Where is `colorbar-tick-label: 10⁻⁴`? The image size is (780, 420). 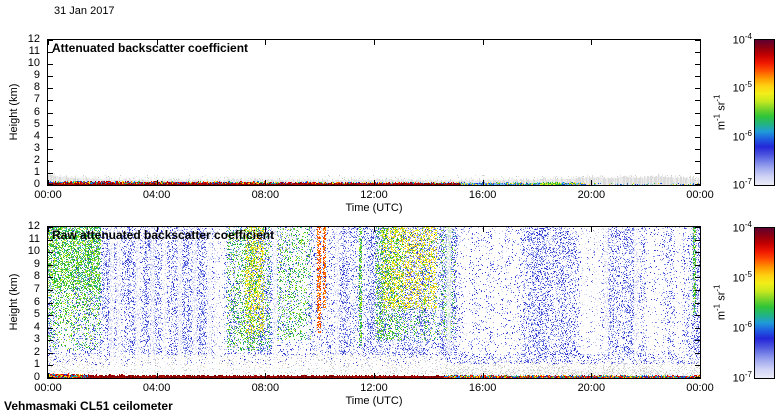 colorbar-tick-label: 10⁻⁴ is located at coordinates (742, 39).